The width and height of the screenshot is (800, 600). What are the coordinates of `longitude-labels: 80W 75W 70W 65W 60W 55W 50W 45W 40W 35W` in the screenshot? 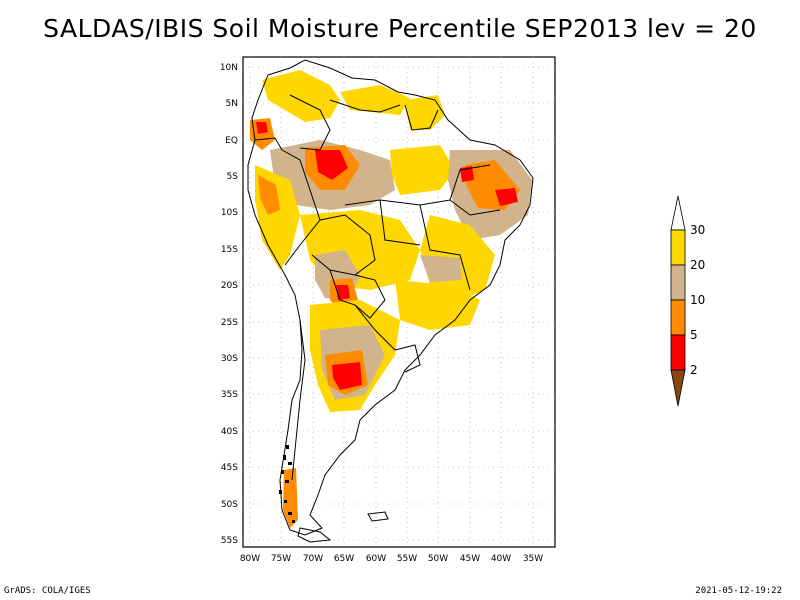 It's located at (391, 559).